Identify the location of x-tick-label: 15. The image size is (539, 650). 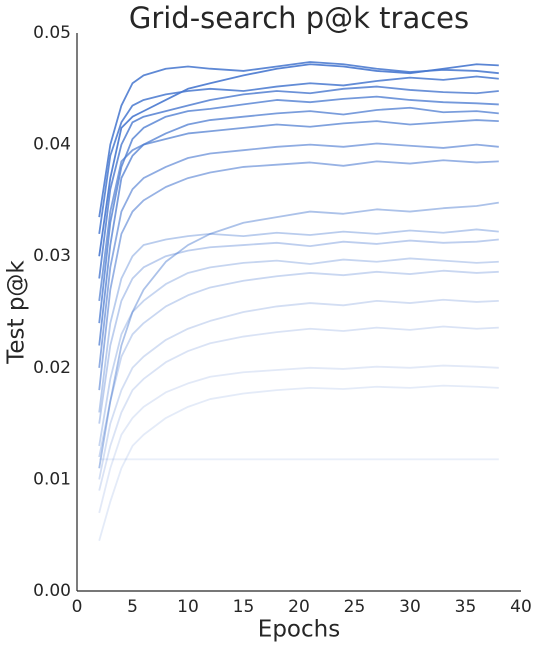
(244, 607).